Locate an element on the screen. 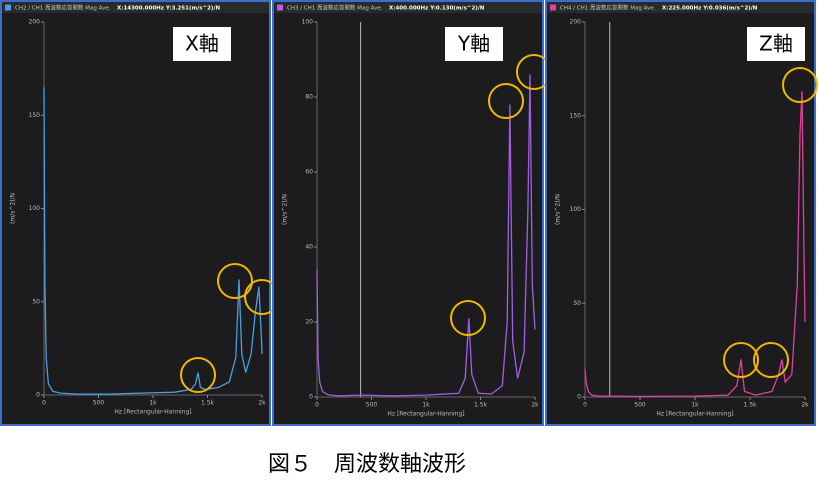 The image size is (819, 480). caption: 図５ 周波数軸波形 is located at coordinates (367, 464).